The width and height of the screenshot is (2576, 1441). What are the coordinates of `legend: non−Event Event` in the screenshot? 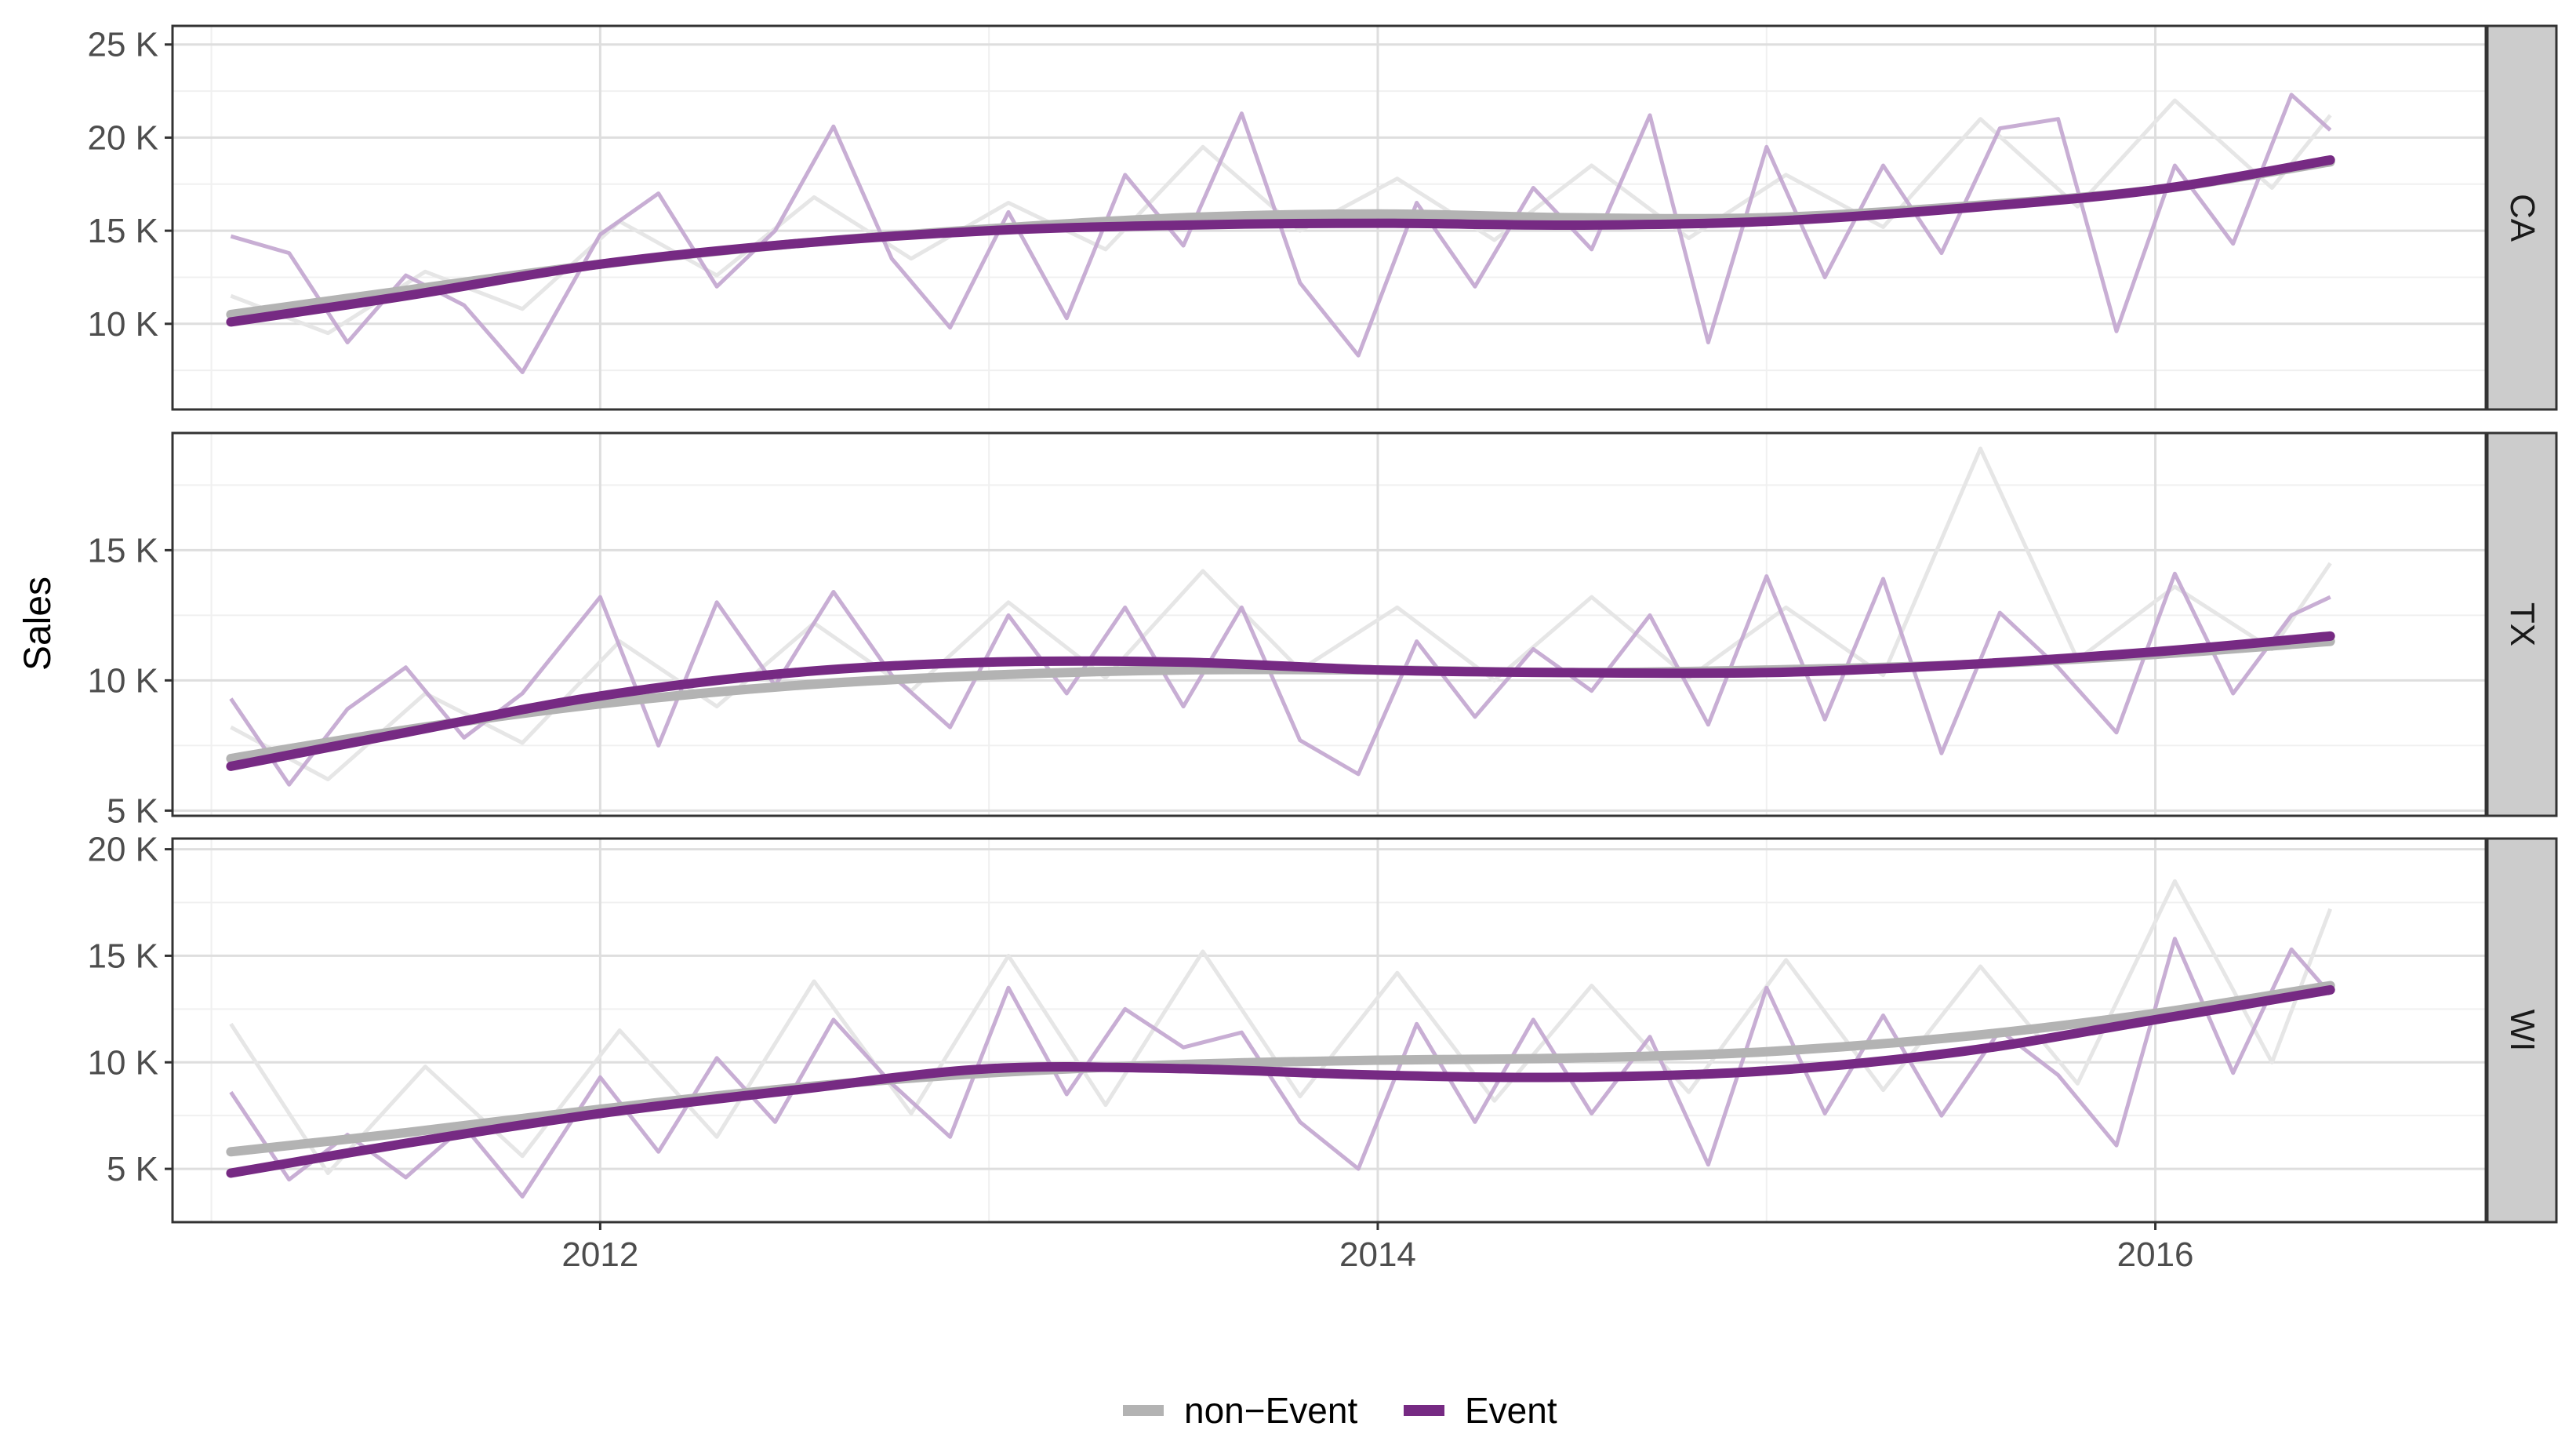 It's located at (1340, 1410).